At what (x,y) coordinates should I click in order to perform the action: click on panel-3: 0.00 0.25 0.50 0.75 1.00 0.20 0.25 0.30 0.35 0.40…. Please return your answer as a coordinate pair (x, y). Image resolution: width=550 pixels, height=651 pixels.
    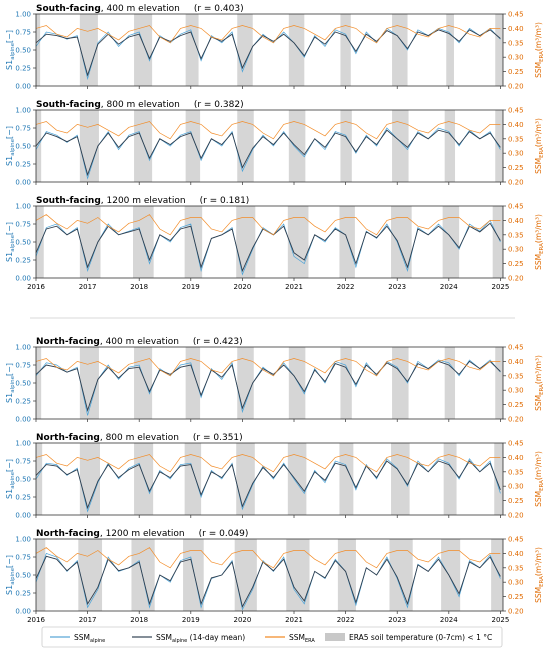
    Looking at the image, I should click on (275, 243).